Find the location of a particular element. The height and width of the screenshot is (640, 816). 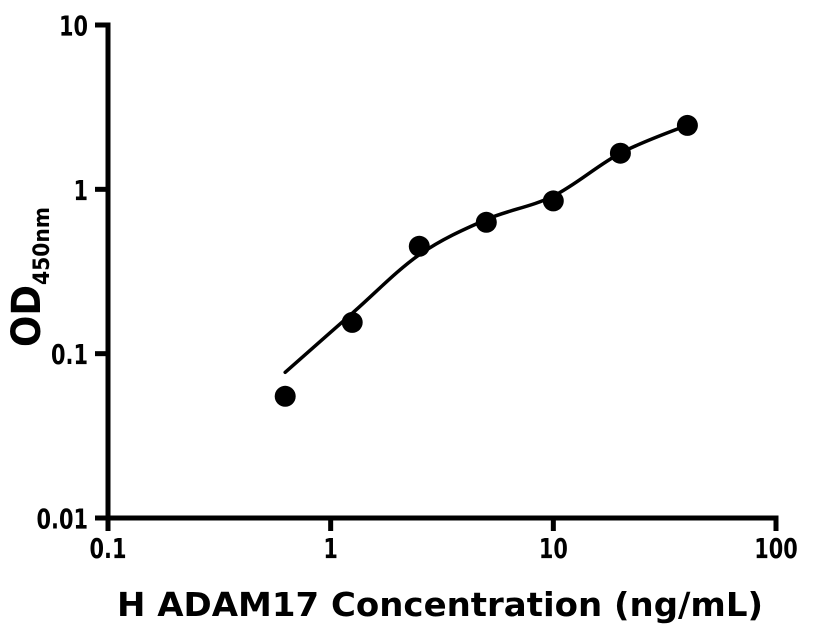

y-tick-label: 10 is located at coordinates (73, 26).